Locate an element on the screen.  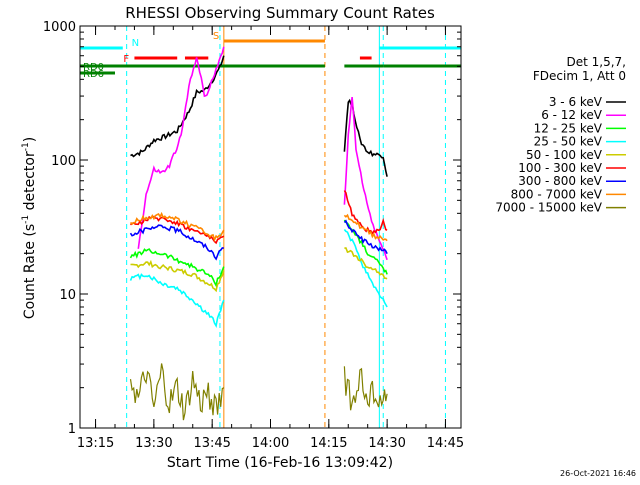
legend-label-6-12-kev: 6 - 12 keV is located at coordinates (572, 115).